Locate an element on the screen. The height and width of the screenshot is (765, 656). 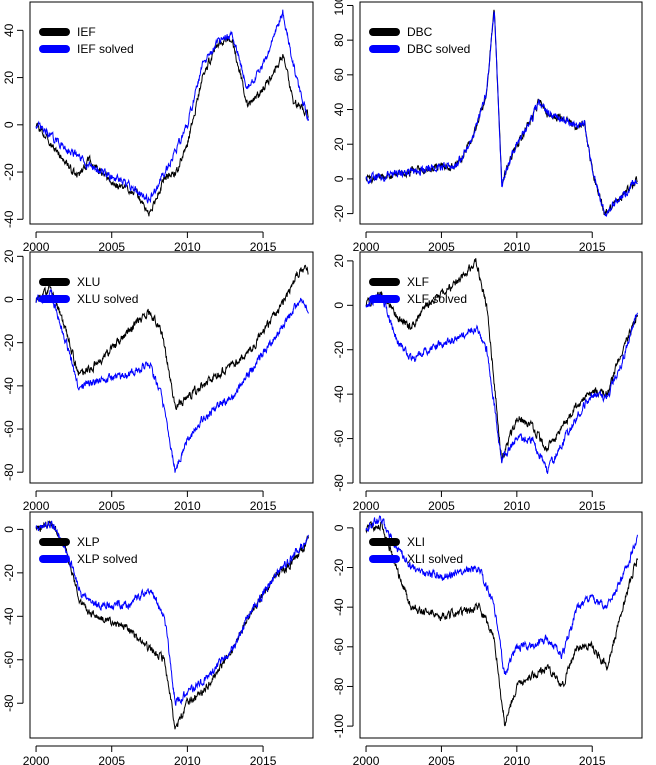
series-line-dbc-solved is located at coordinates (501, 114).